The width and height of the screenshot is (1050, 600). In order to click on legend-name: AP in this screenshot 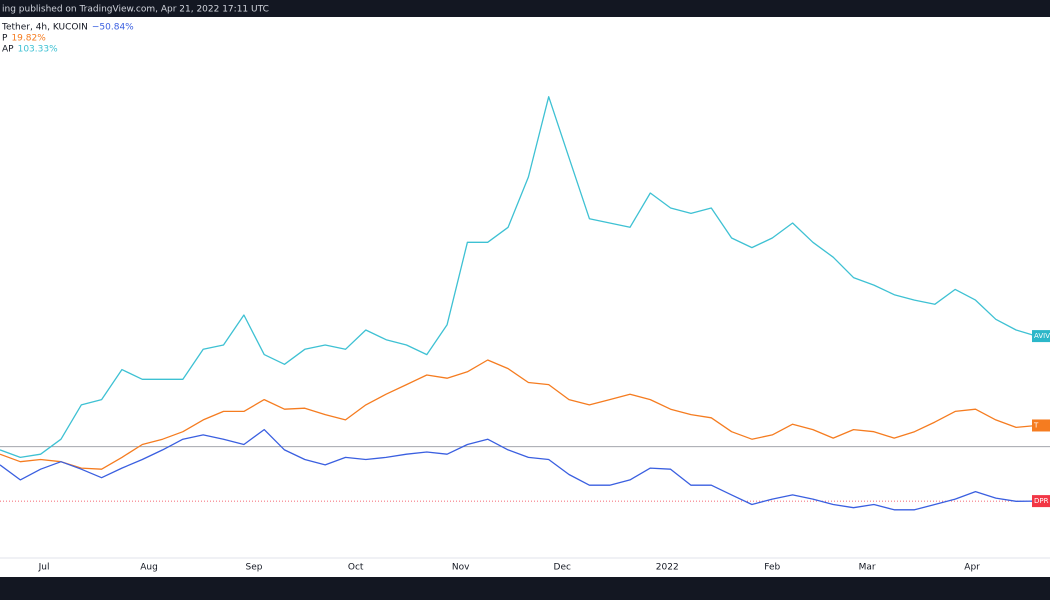, I will do `click(8, 50)`.